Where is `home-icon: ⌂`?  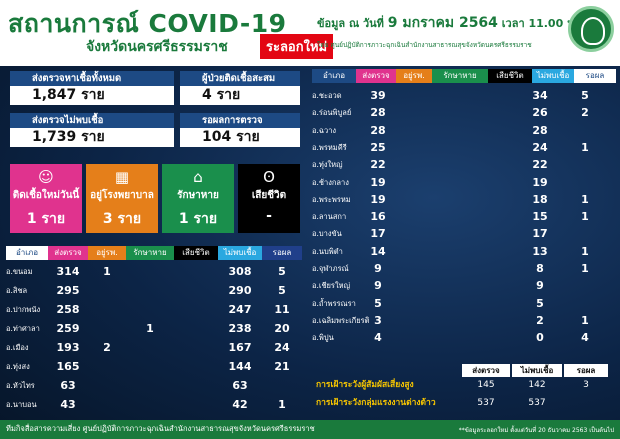
home-icon: ⌂ is located at coordinates (198, 177).